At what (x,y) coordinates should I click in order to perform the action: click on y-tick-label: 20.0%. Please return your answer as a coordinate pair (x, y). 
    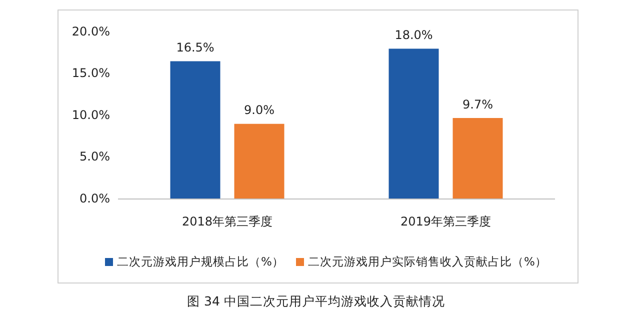
    Looking at the image, I should click on (91, 31).